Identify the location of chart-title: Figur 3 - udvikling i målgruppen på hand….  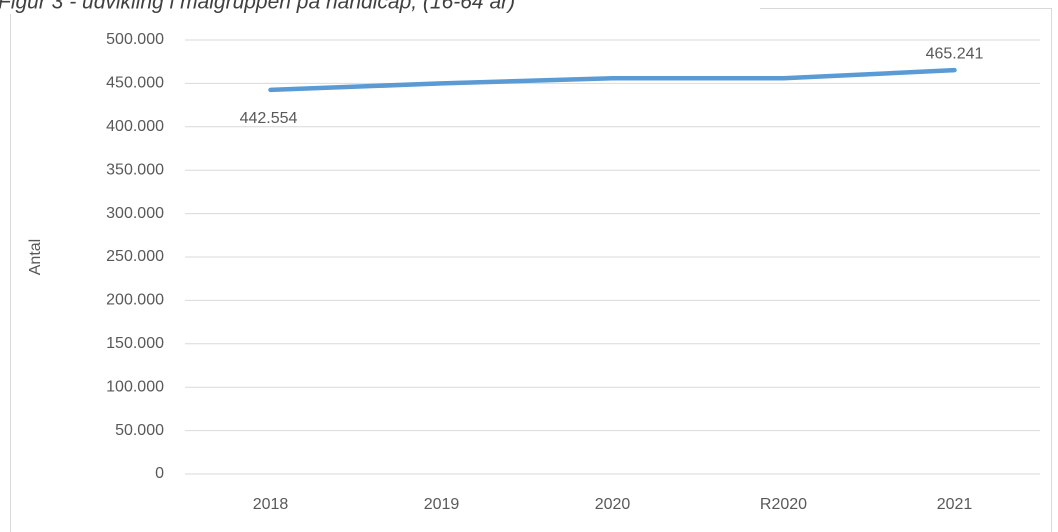
(257, 7).